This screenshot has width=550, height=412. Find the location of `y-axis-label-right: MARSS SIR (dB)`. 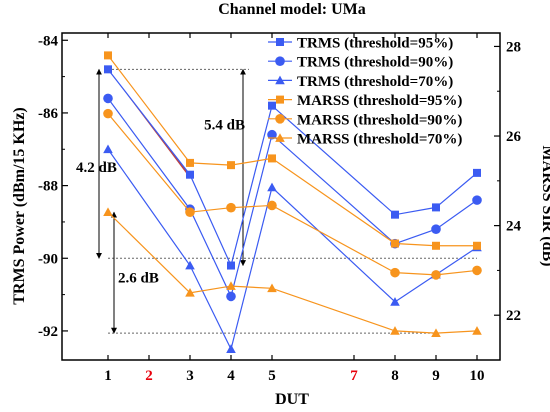

y-axis-label-right: MARSS SIR (dB) is located at coordinates (544, 206).